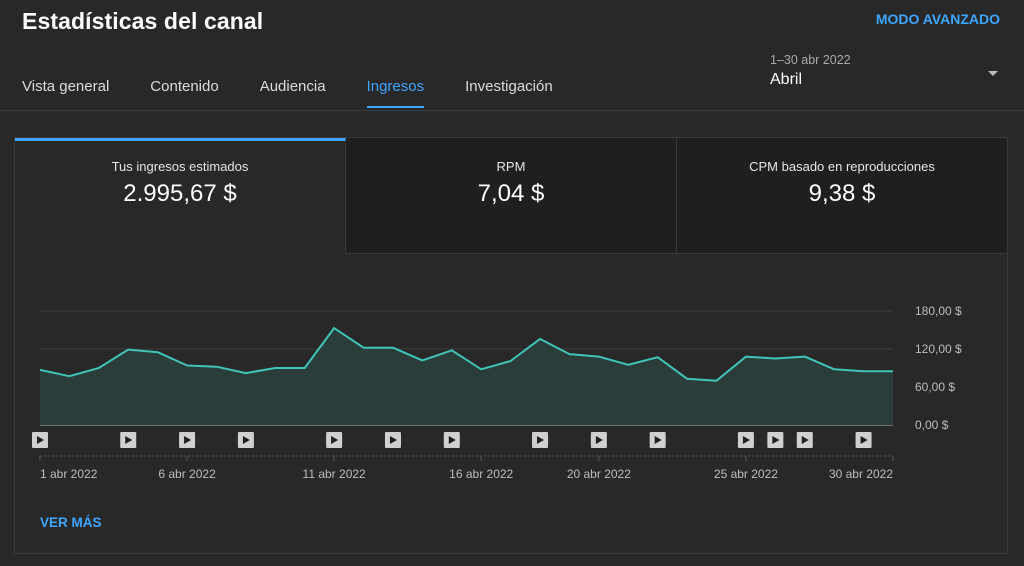 The height and width of the screenshot is (566, 1024). What do you see at coordinates (66, 86) in the screenshot?
I see `tab-vista-general: Vista general` at bounding box center [66, 86].